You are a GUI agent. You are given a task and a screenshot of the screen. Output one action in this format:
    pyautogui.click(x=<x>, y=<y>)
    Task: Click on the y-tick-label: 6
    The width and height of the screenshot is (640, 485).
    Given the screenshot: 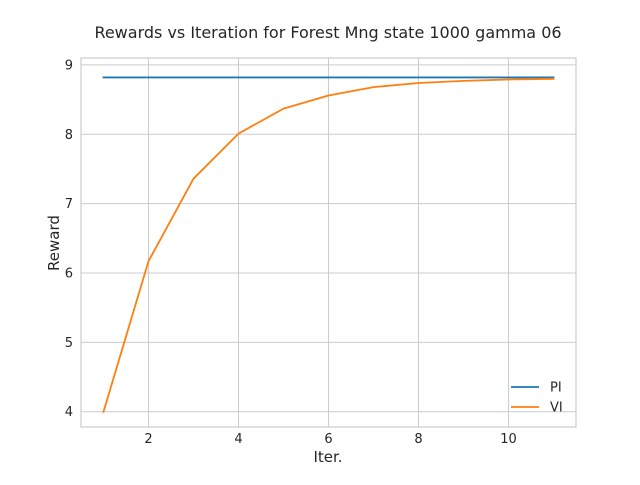 What is the action you would take?
    pyautogui.click(x=69, y=274)
    